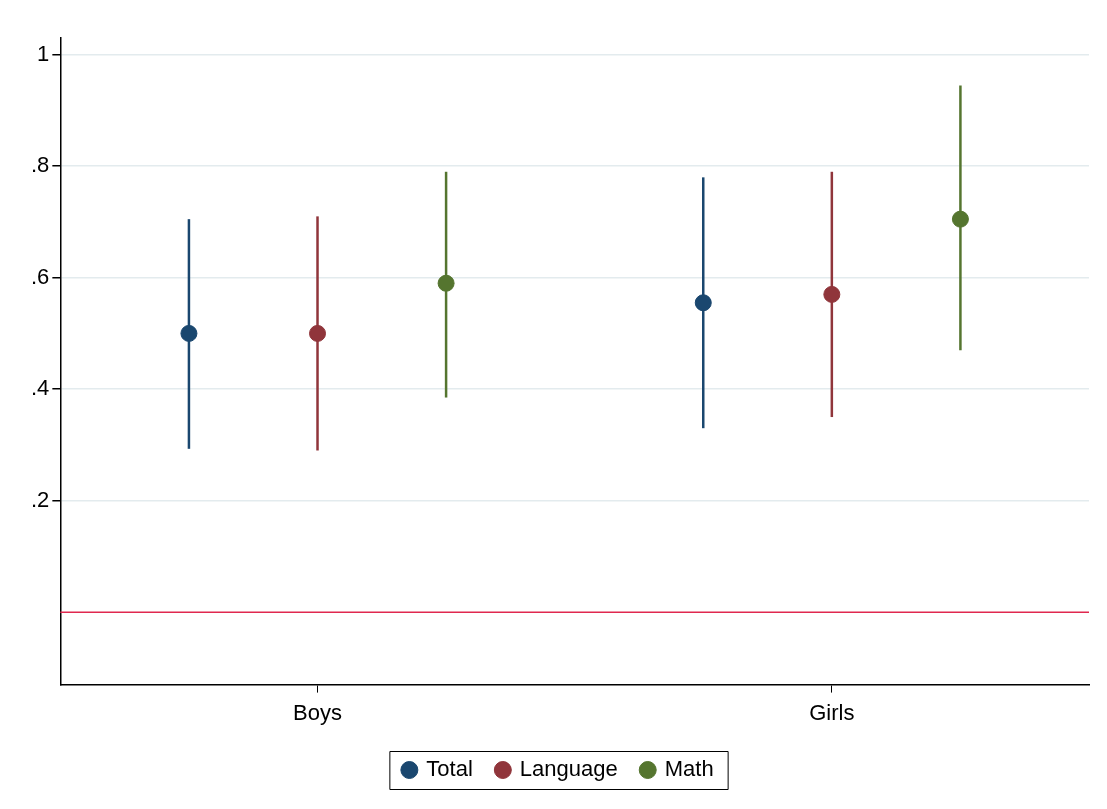 This screenshot has height=809, width=1107. Describe the element at coordinates (43, 53) in the screenshot. I see `y-tick-label: 1` at that location.